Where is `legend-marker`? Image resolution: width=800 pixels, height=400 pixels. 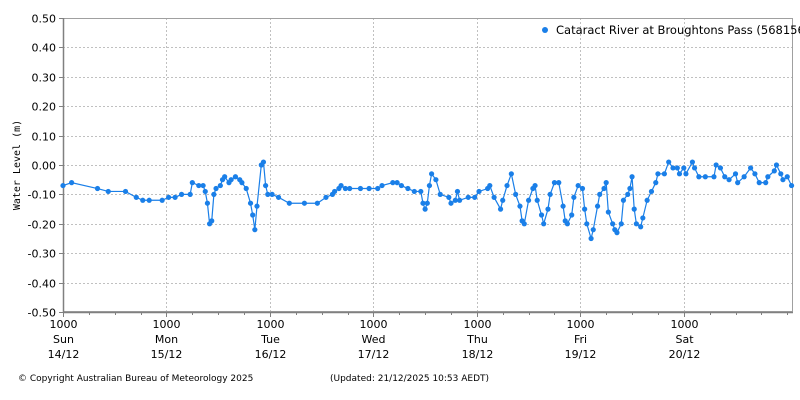
legend-marker is located at coordinates (545, 30).